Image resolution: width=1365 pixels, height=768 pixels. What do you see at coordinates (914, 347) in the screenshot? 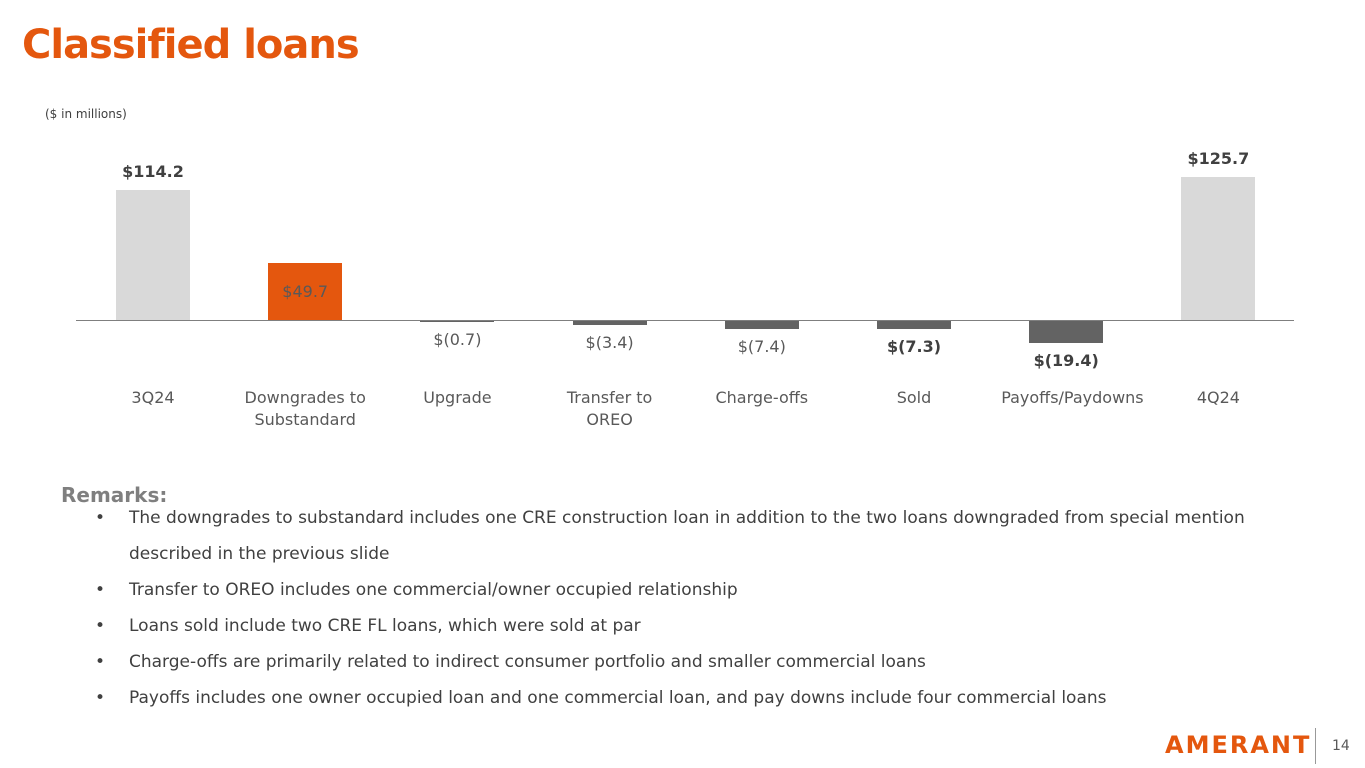
I see `value-label: $(7.3)` at bounding box center [914, 347].